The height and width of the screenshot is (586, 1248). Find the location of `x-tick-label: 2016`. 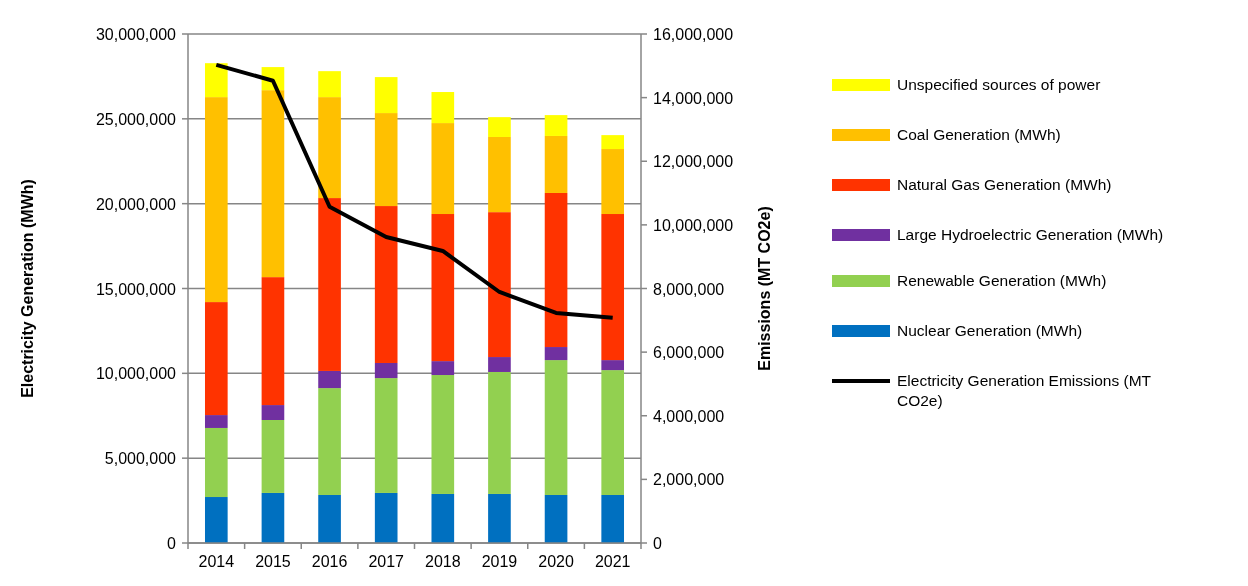

x-tick-label: 2016 is located at coordinates (329, 561).